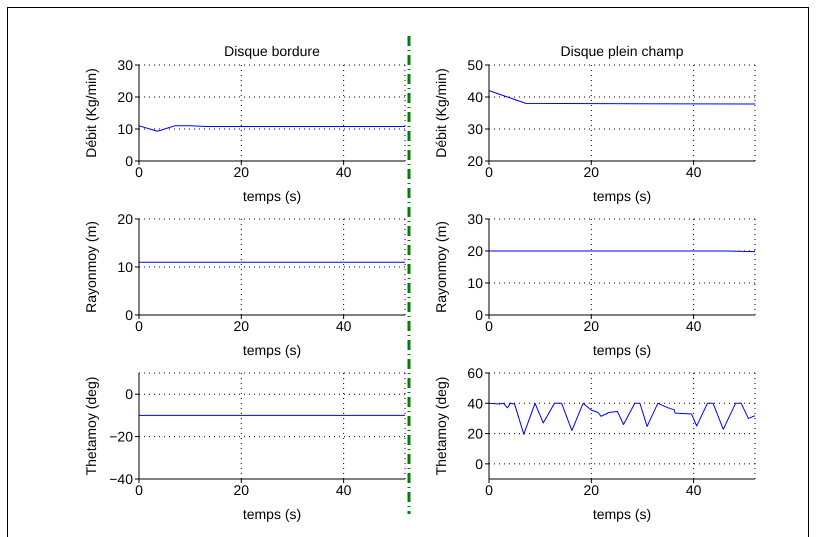  What do you see at coordinates (121, 436) in the screenshot?
I see `y-tick-label: −20` at bounding box center [121, 436].